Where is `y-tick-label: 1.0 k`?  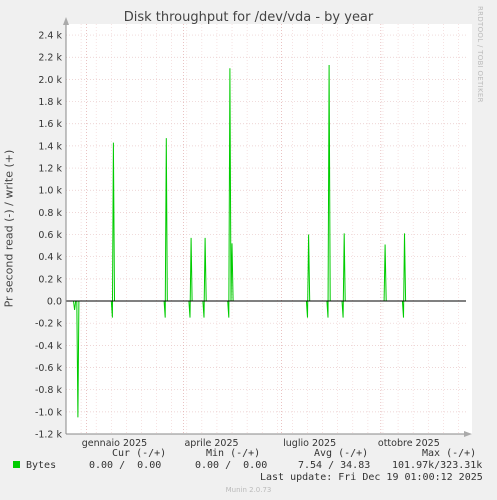 y-tick-label: 1.0 k is located at coordinates (50, 191).